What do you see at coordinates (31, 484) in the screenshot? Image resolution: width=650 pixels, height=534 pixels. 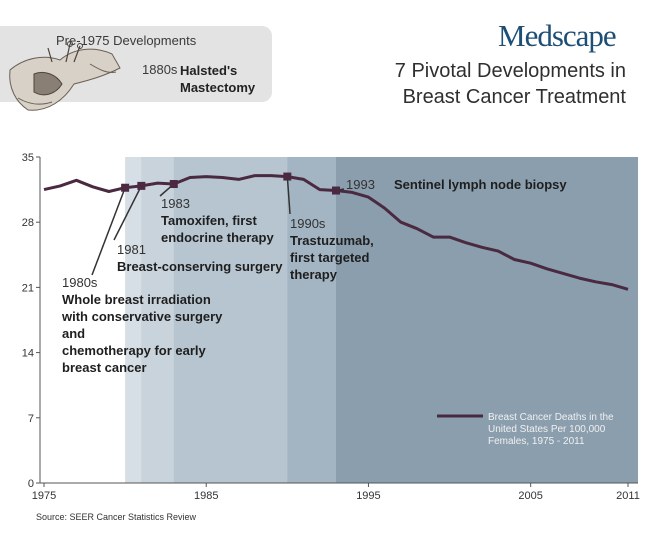 I see `y-tick-label: 0` at bounding box center [31, 484].